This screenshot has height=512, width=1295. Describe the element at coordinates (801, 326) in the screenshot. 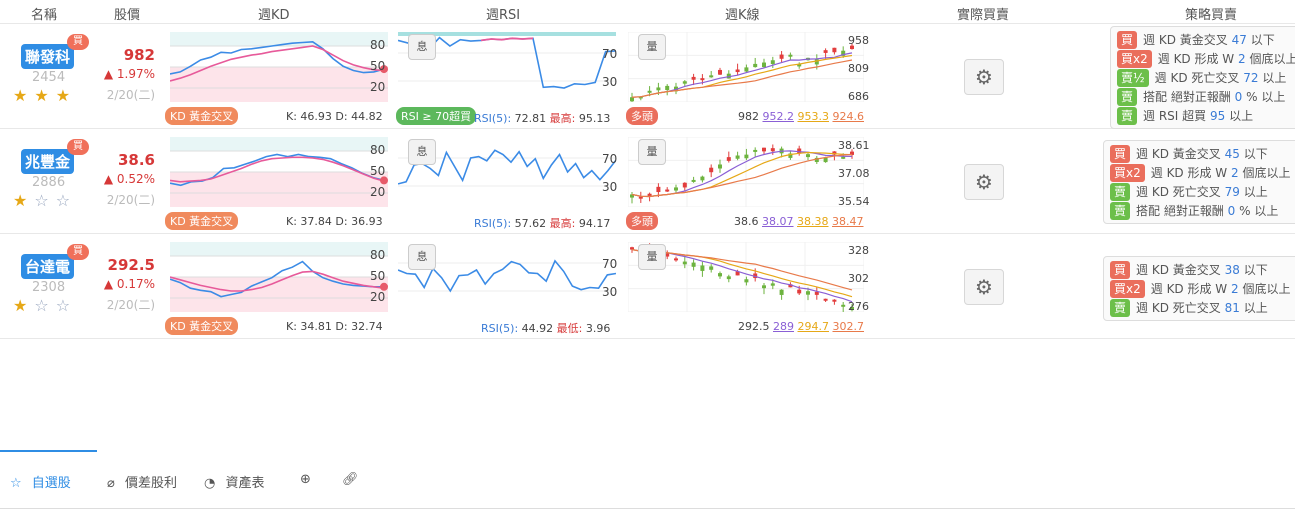

I see `kline-values: 292.5 289 294.7 302.7` at that location.